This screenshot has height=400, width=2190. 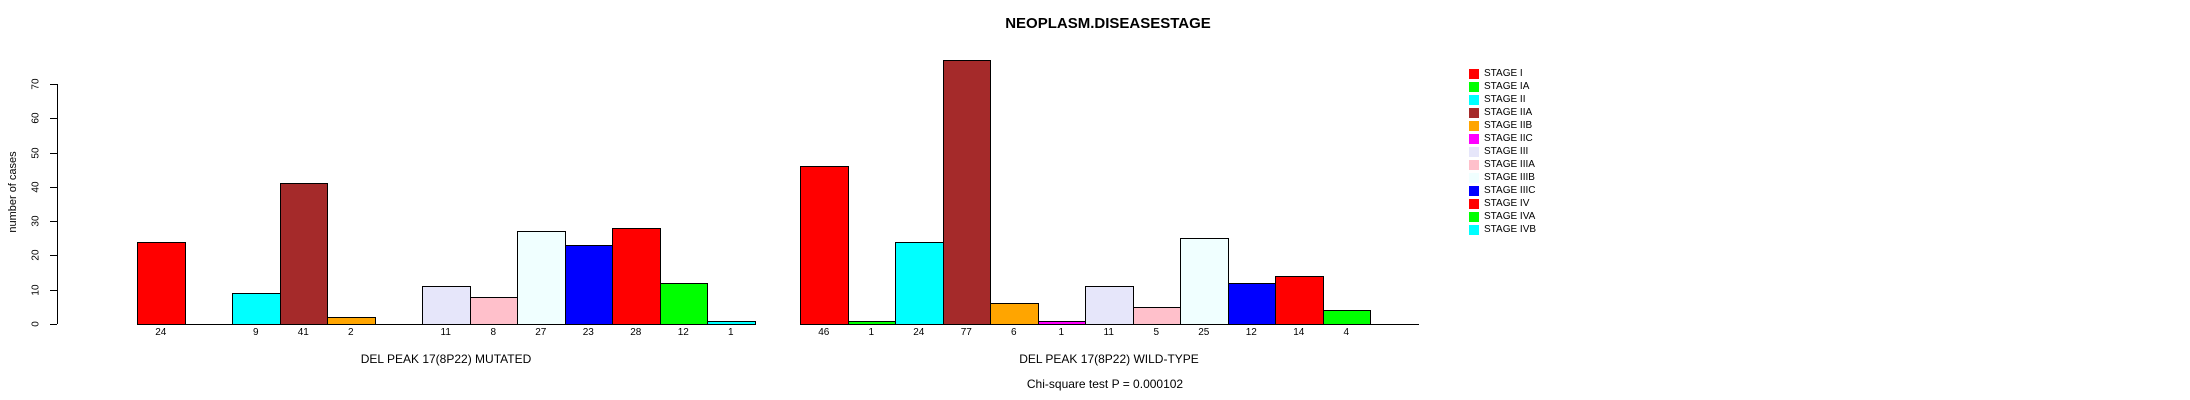 What do you see at coordinates (1507, 203) in the screenshot?
I see `legend-label: STAGE IV` at bounding box center [1507, 203].